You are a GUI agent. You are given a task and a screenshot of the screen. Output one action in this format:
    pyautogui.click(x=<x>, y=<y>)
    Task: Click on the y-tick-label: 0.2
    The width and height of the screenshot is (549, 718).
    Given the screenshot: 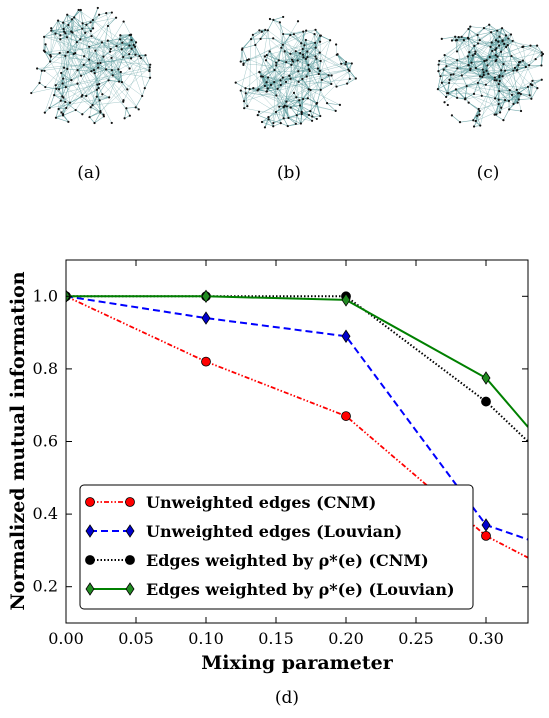 What is the action you would take?
    pyautogui.click(x=45, y=586)
    